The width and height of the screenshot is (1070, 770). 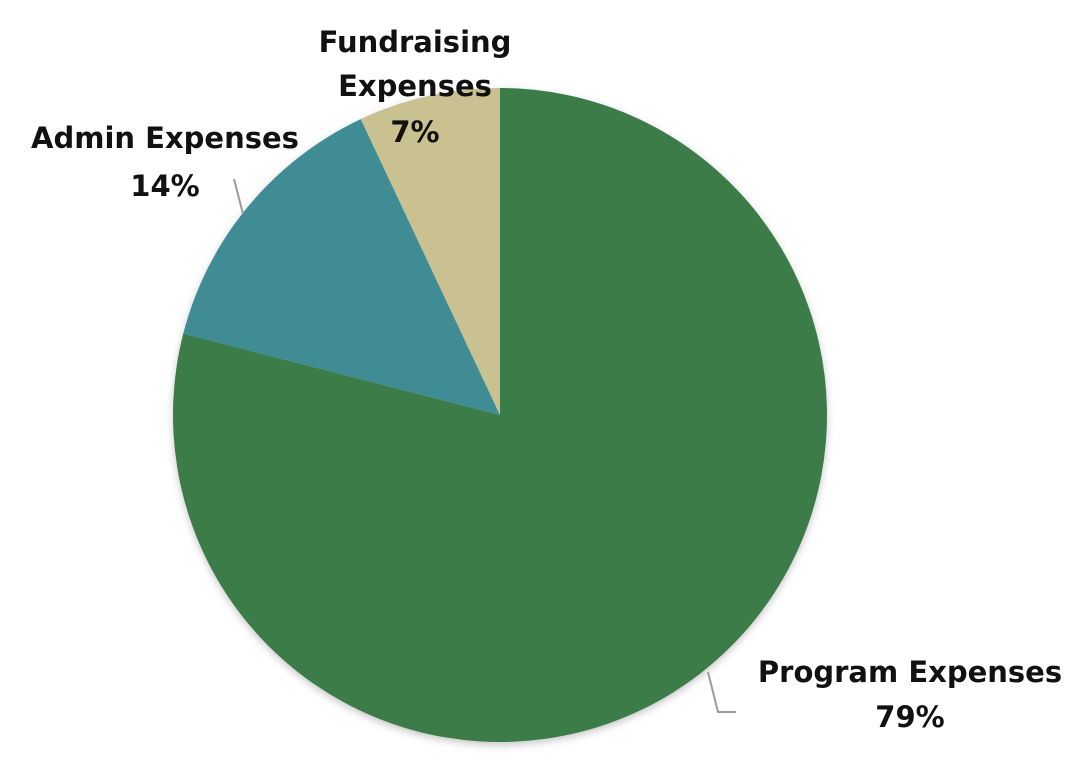 What do you see at coordinates (430, 251) in the screenshot?
I see `pie-slice-fundraising` at bounding box center [430, 251].